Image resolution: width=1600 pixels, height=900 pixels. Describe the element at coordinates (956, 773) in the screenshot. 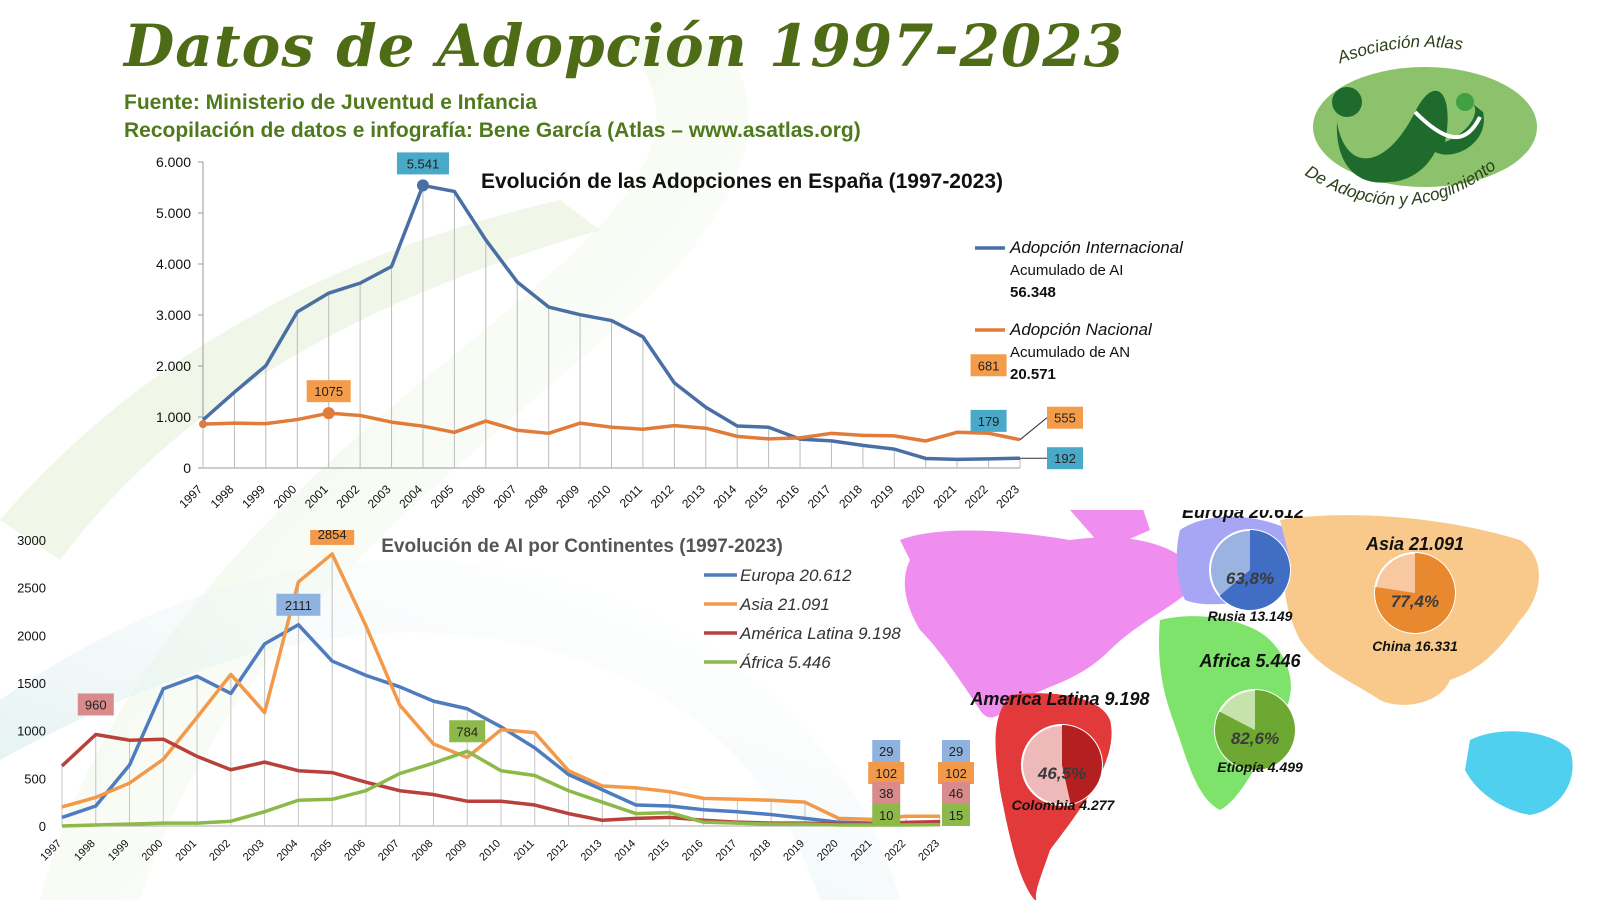

I see `data-label-text: 102` at that location.